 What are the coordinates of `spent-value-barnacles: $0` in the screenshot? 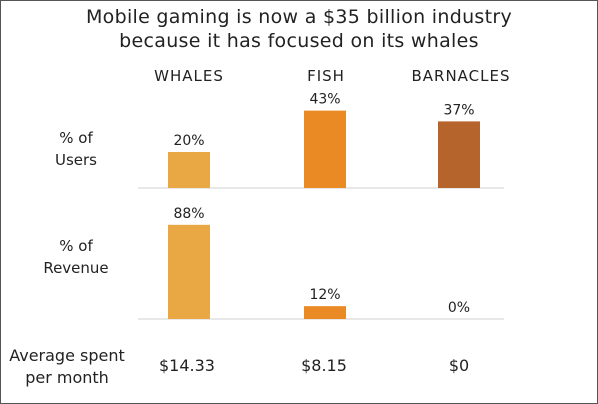 It's located at (459, 365).